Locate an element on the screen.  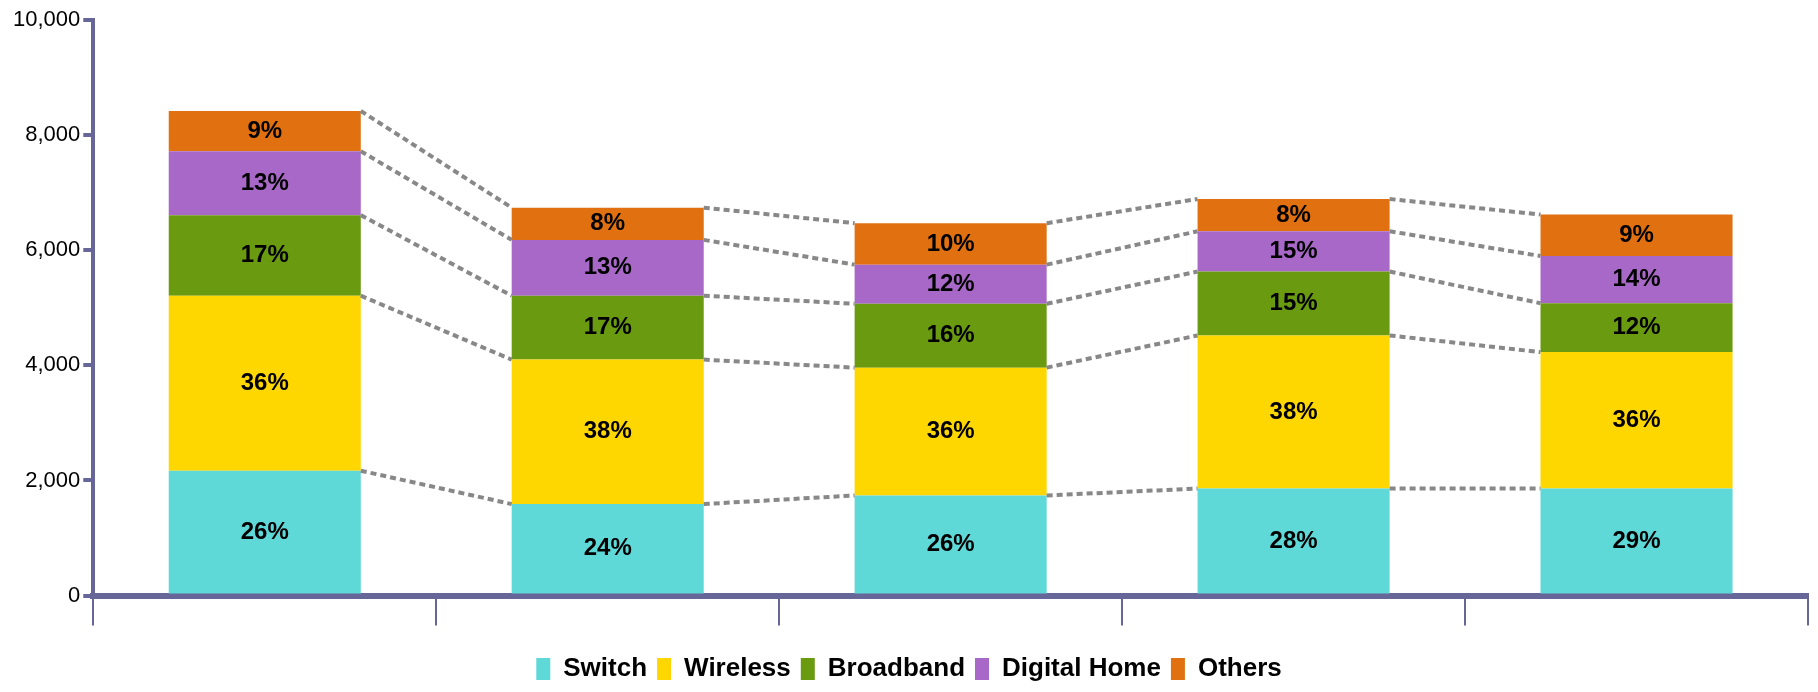
y-tick-label: 2,000 is located at coordinates (53, 479).